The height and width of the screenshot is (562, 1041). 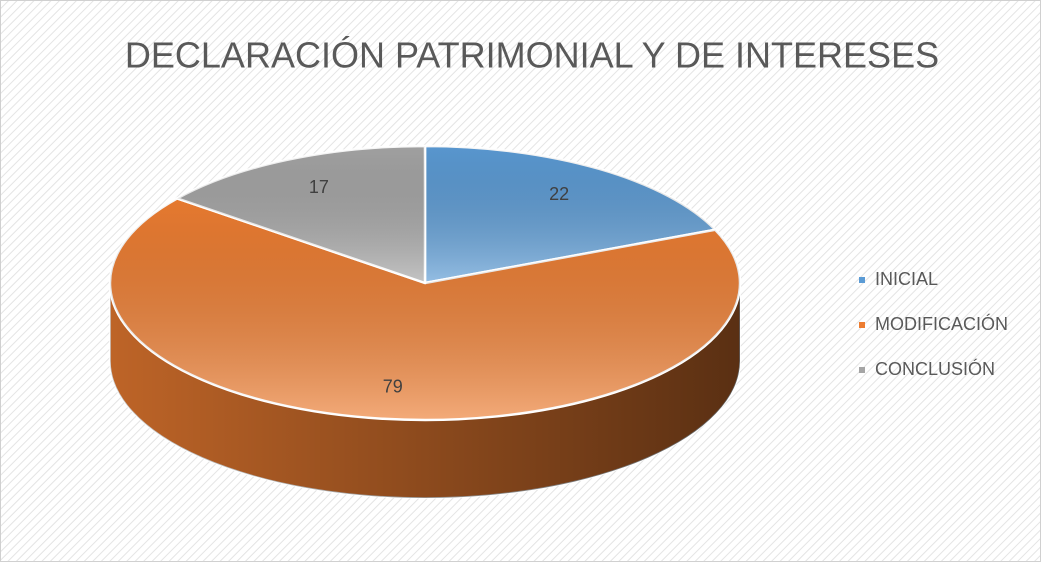 What do you see at coordinates (941, 323) in the screenshot?
I see `legend-label: MODIFICACIÓN` at bounding box center [941, 323].